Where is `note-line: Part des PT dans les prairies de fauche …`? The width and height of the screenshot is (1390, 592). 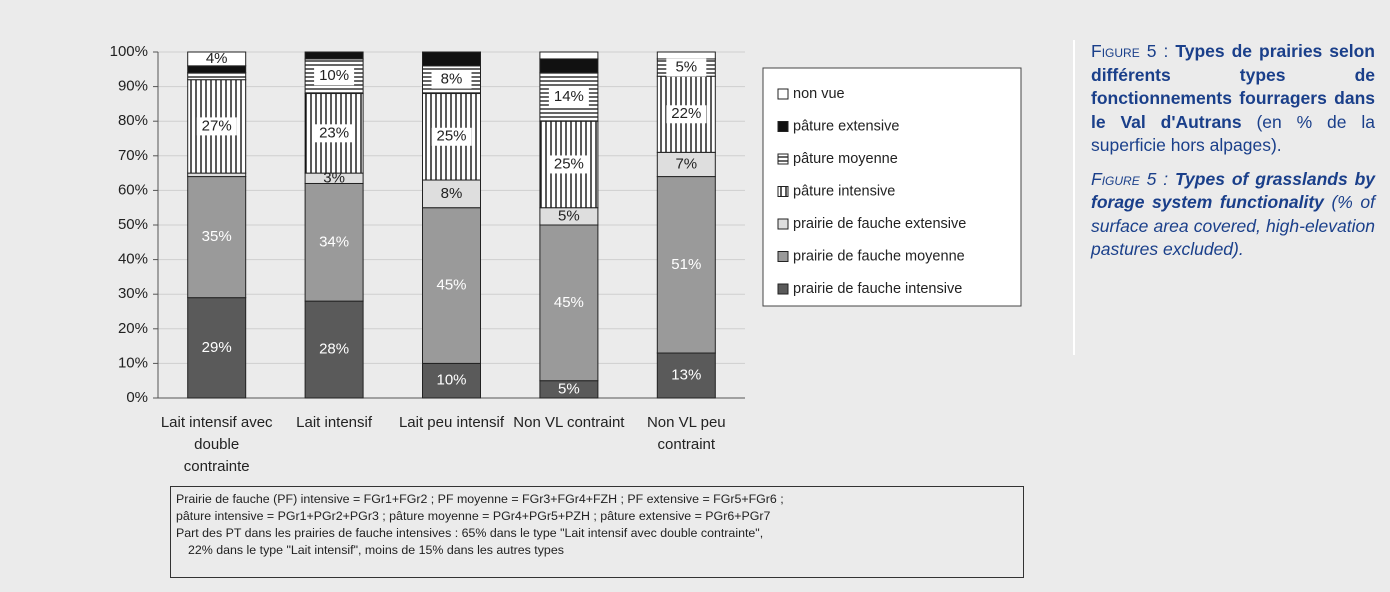 note-line: Part des PT dans les prairies de fauche … is located at coordinates (470, 533).